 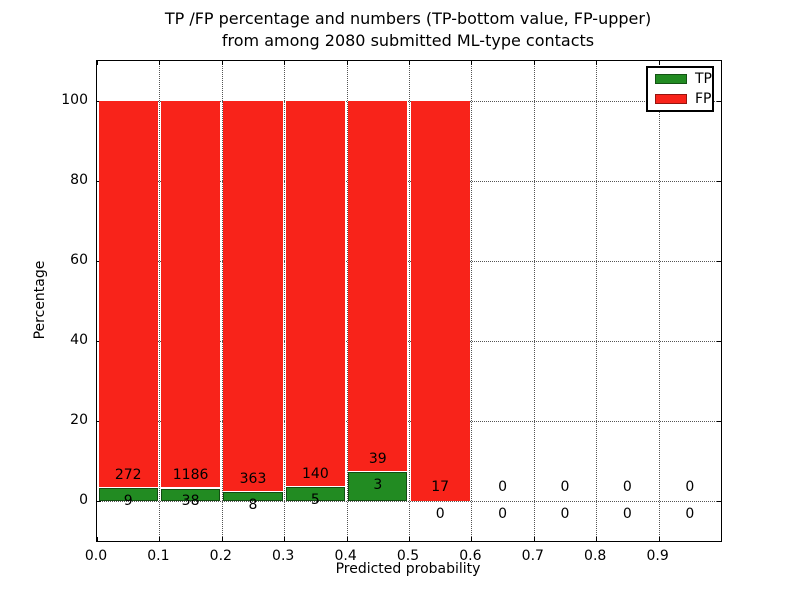 I want to click on fp-count-label: 1186, so click(x=190, y=474).